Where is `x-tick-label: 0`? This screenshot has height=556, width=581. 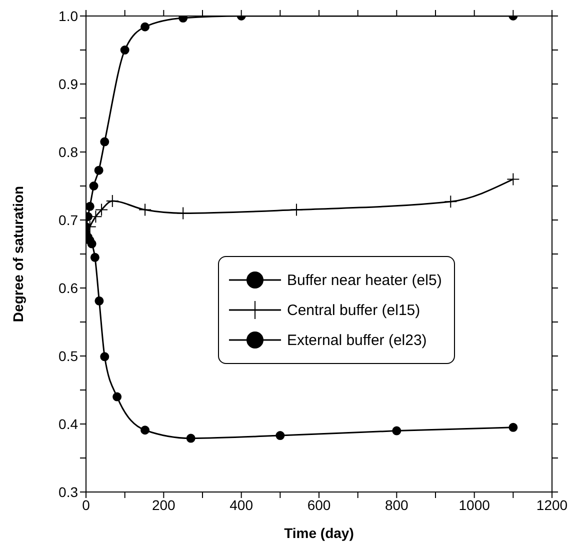
x-tick-label: 0 is located at coordinates (86, 504).